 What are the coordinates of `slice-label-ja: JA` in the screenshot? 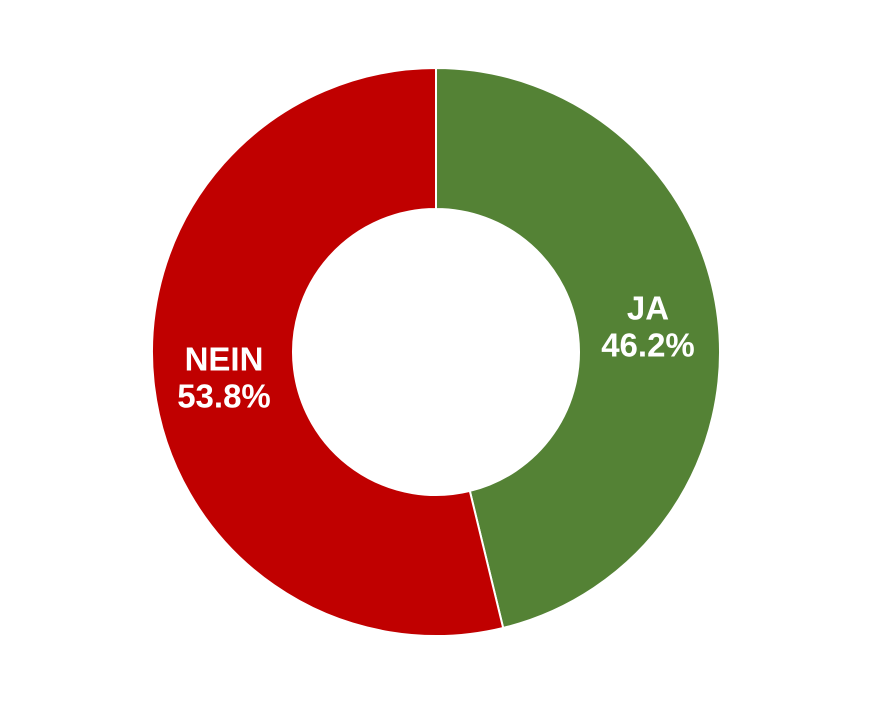 It's located at (648, 308).